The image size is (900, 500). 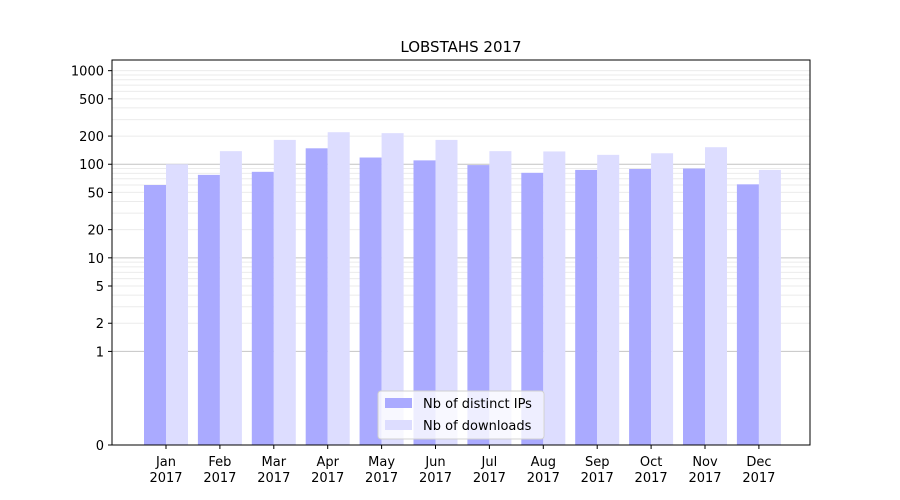 I want to click on y-tick-label: 1000, so click(x=87, y=72).